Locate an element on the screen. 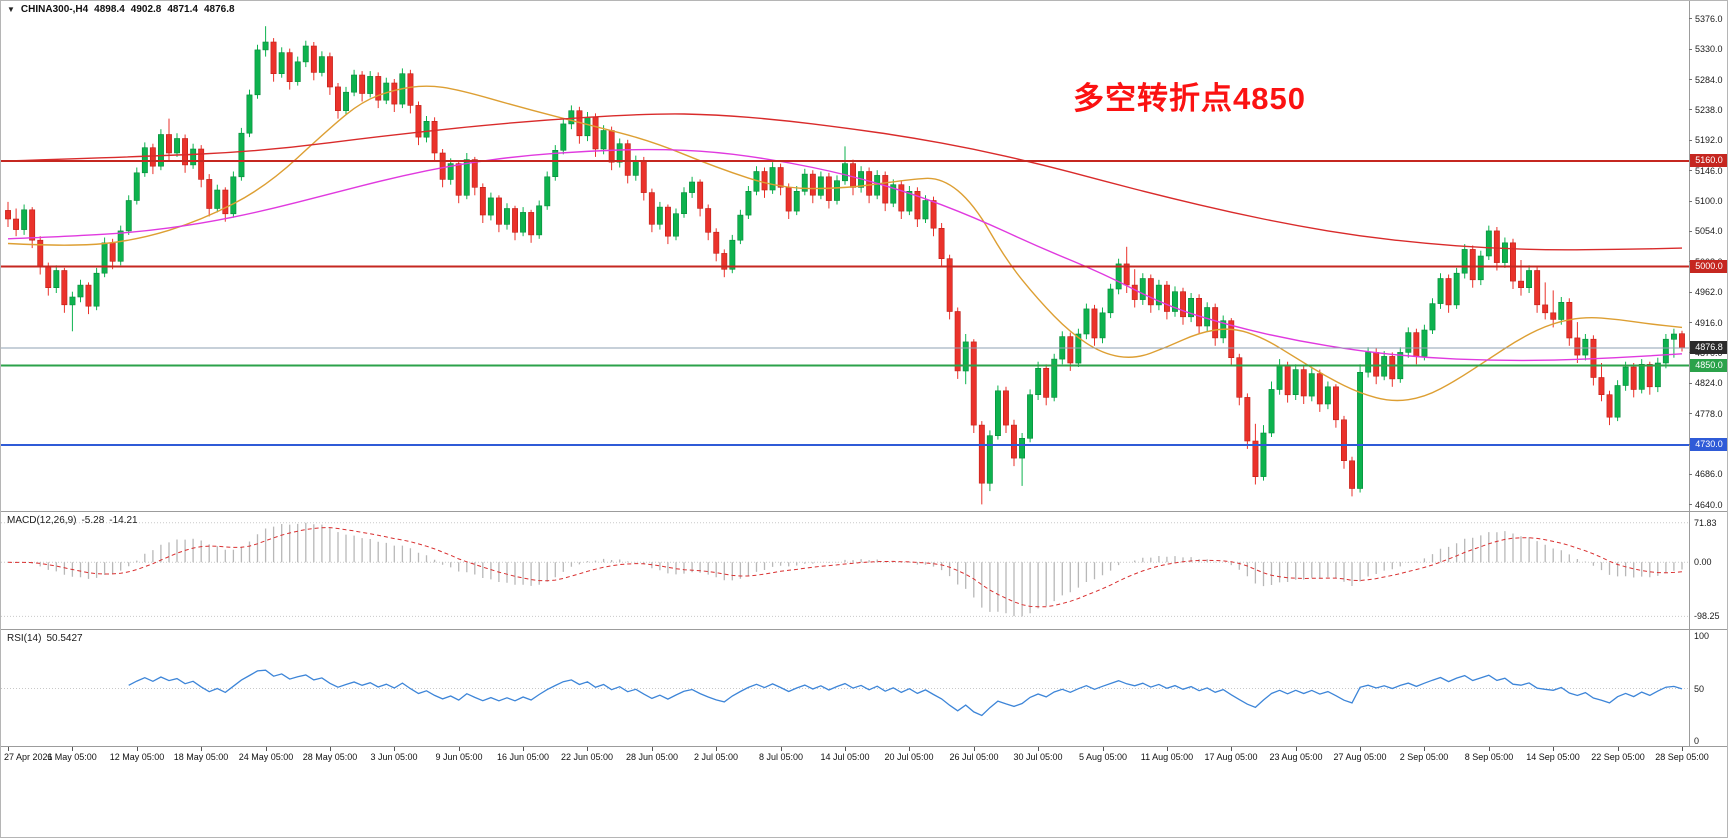 The width and height of the screenshot is (1728, 838). rsi-axis-label: 50 is located at coordinates (1699, 689).